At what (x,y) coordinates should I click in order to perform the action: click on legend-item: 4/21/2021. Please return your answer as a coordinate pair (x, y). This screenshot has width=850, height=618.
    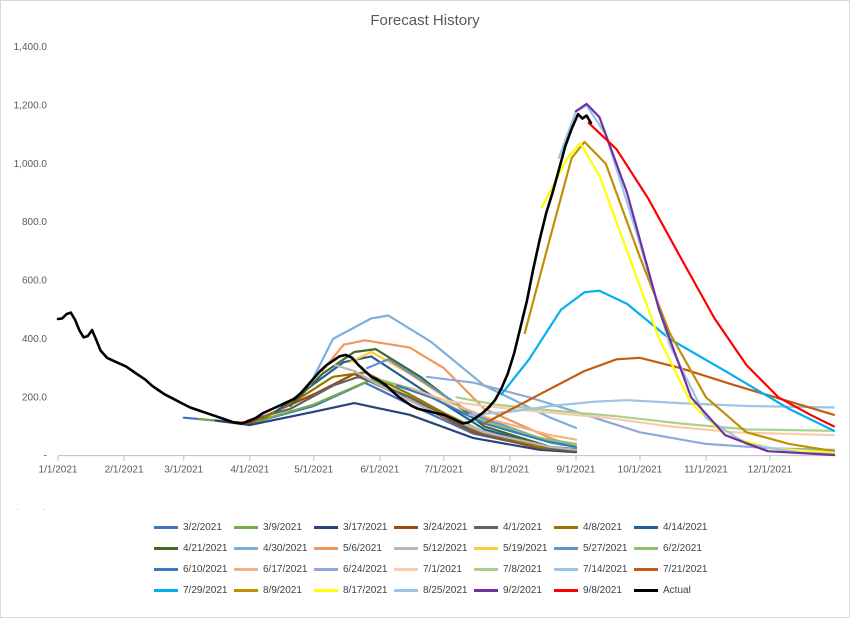
    Looking at the image, I should click on (191, 548).